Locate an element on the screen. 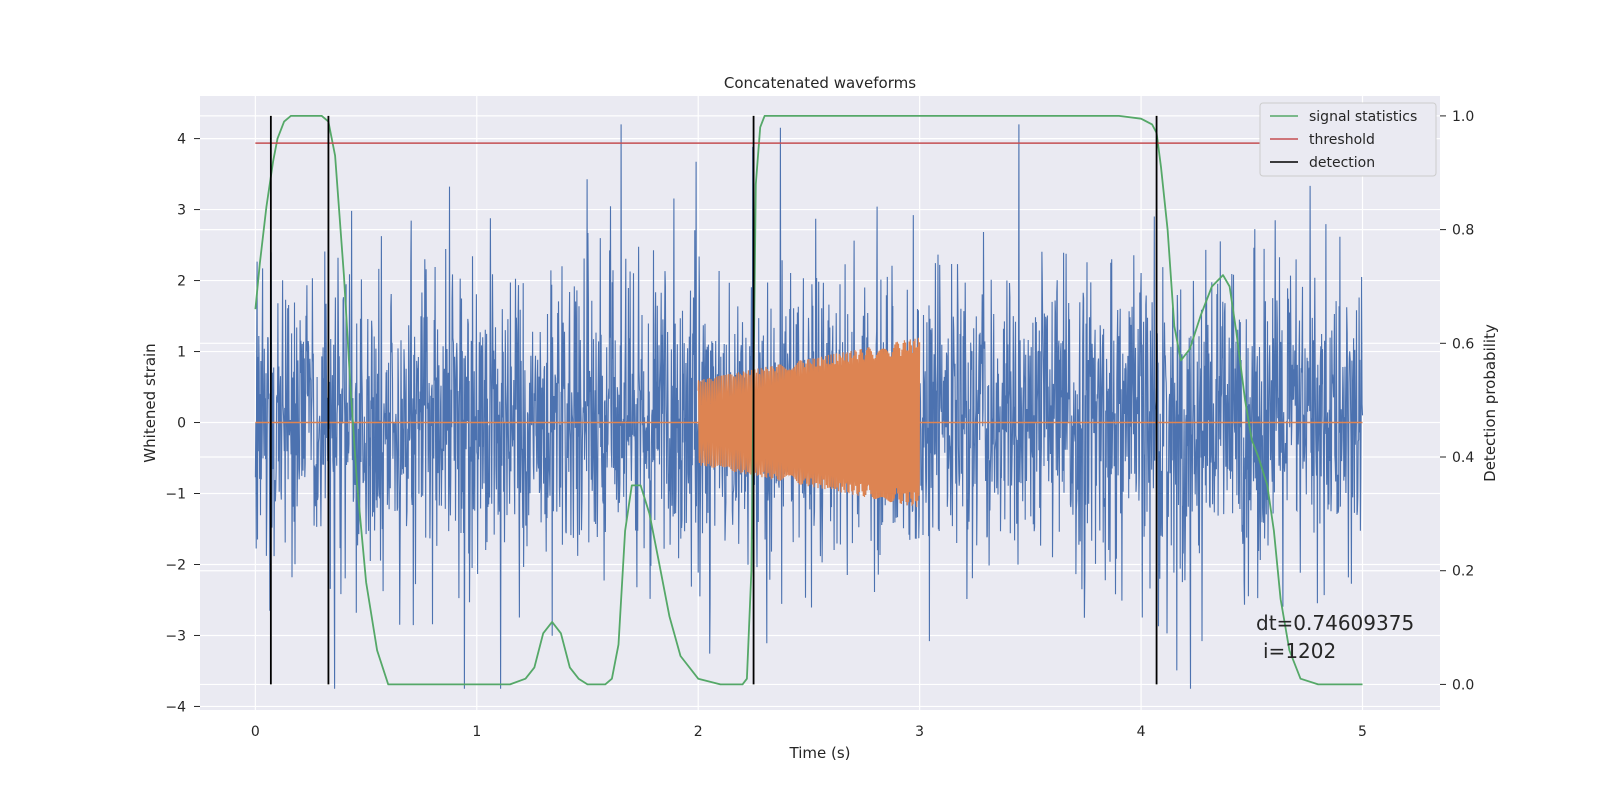  y-tick-label: 2 is located at coordinates (181, 282).